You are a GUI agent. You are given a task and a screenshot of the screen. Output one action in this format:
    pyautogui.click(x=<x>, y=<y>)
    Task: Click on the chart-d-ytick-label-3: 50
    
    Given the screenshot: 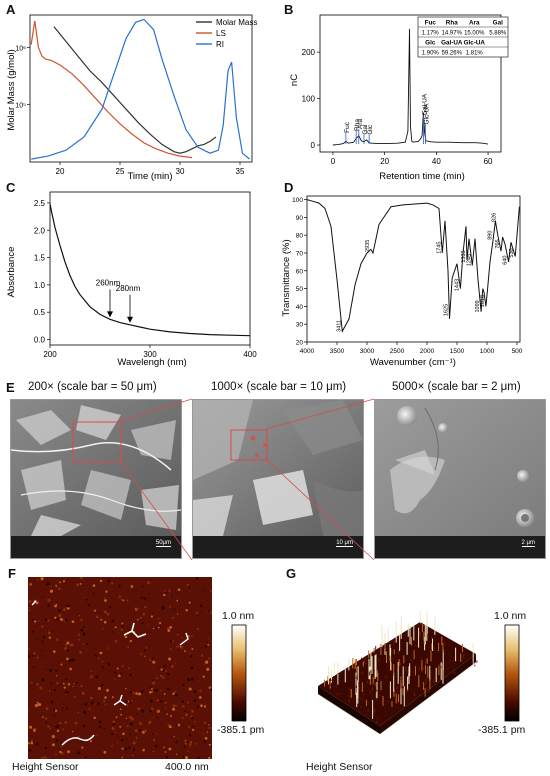 What is the action you would take?
    pyautogui.click(x=300, y=289)
    